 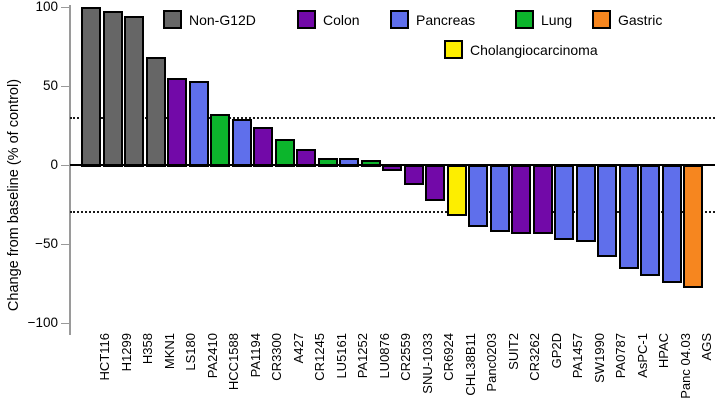 I want to click on x-axis-label: LU0876, so click(x=384, y=356).